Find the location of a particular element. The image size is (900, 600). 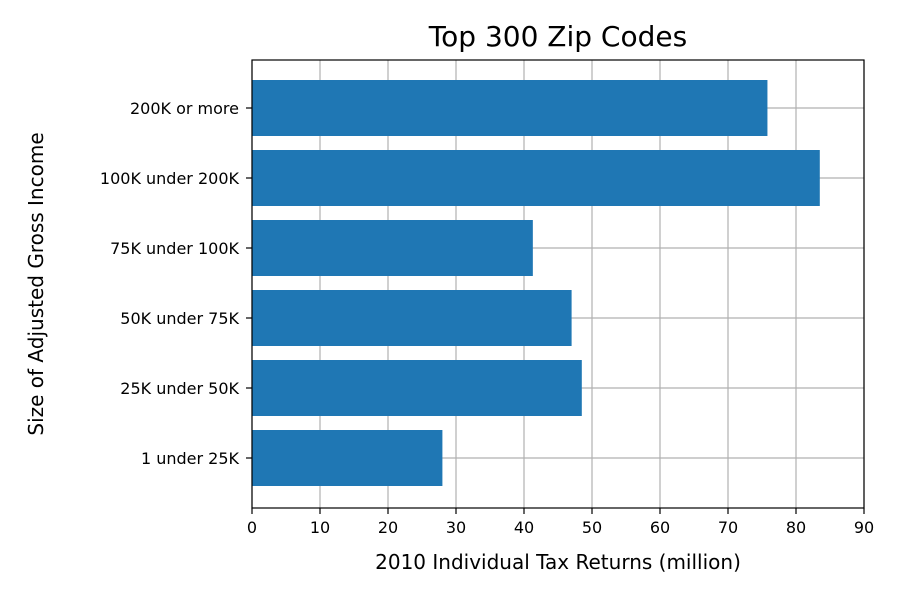

y-tick-label: 1 under 25K is located at coordinates (190, 458).